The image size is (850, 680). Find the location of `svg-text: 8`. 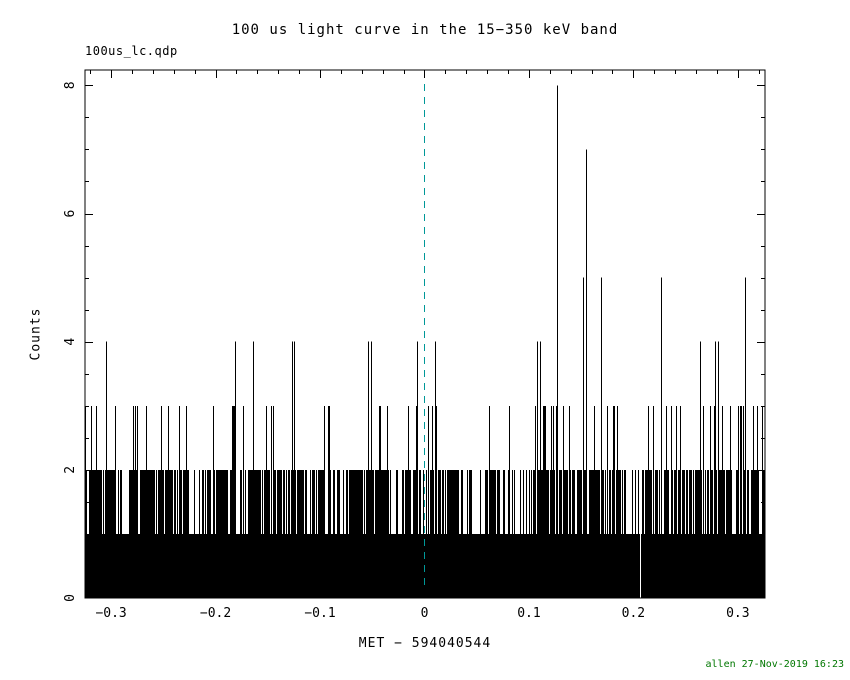

svg-text: 8 is located at coordinates (70, 85).